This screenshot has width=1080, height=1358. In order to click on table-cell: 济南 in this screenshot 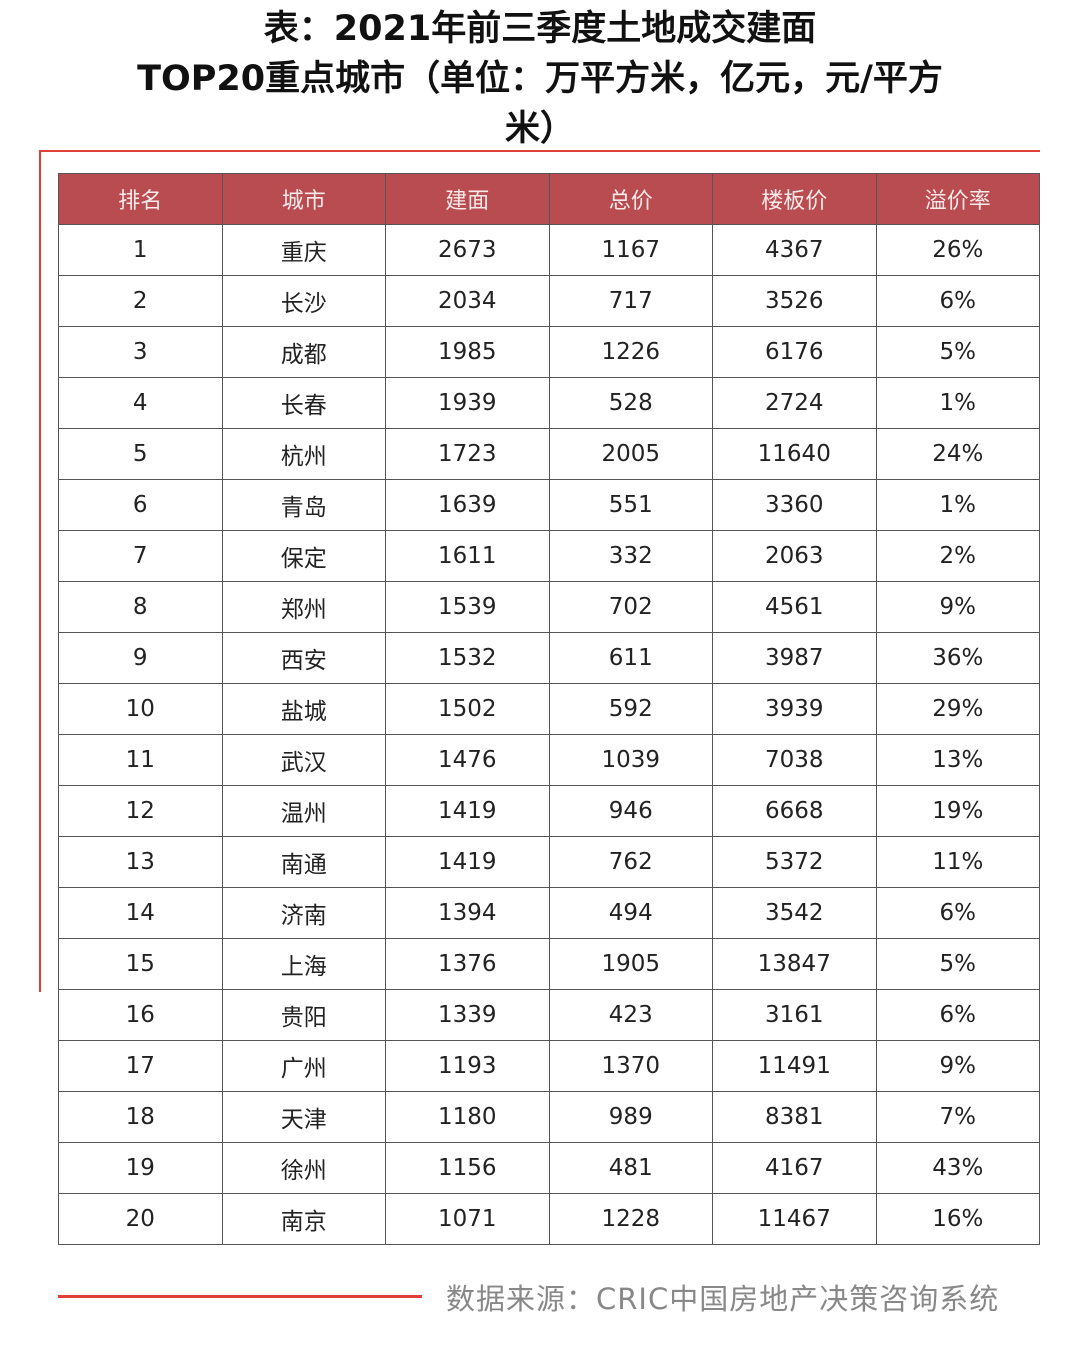, I will do `click(303, 913)`.